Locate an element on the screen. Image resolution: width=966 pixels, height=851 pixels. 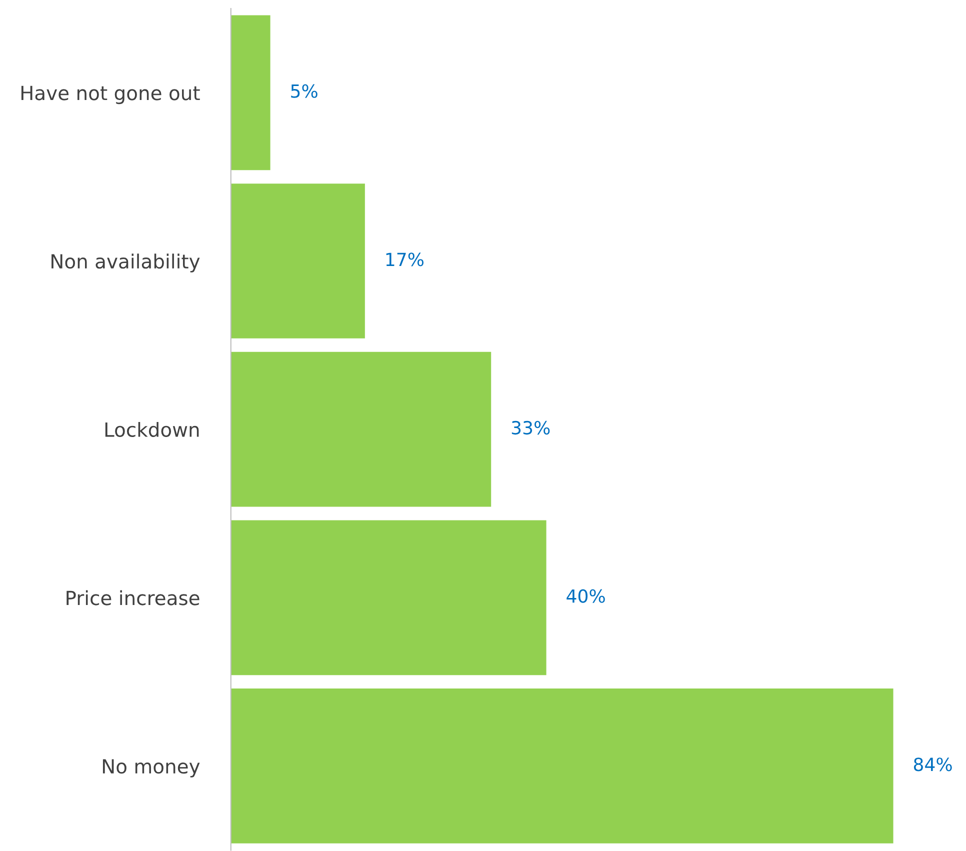
data-label: 5% is located at coordinates (304, 91).